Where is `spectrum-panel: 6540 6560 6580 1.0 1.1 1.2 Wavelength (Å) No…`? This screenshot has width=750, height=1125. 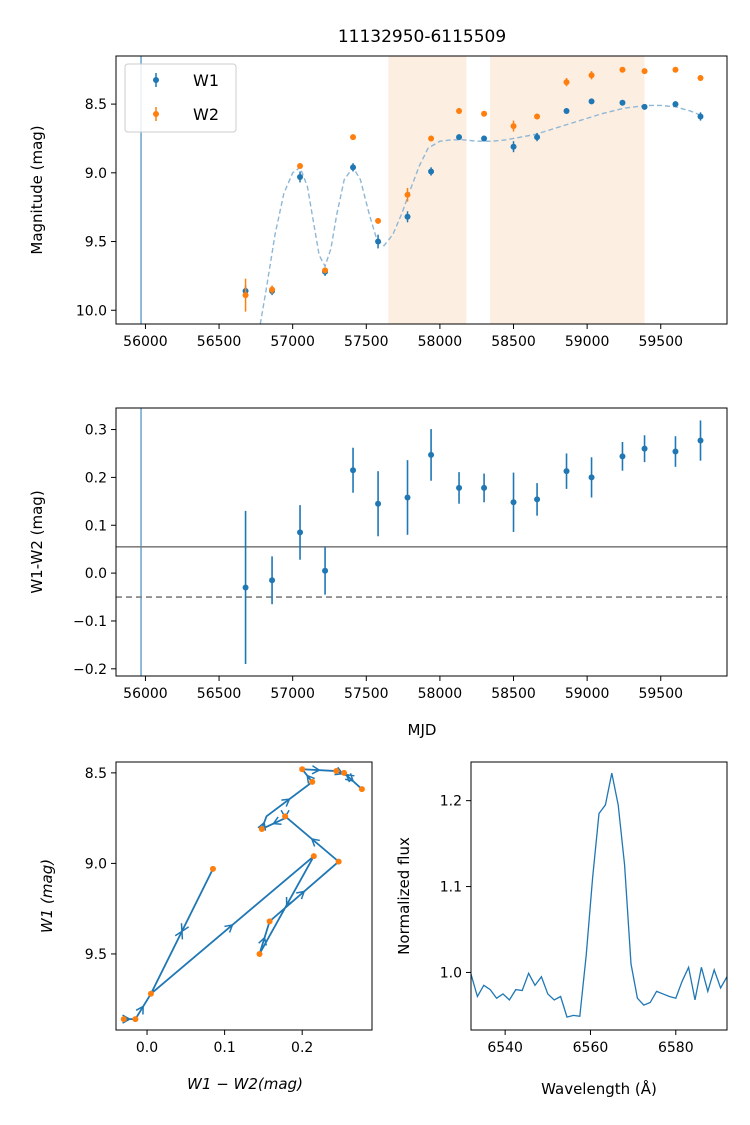
spectrum-panel: 6540 6560 6580 1.0 1.1 1.2 Wavelength (Å) No… is located at coordinates (561, 929).